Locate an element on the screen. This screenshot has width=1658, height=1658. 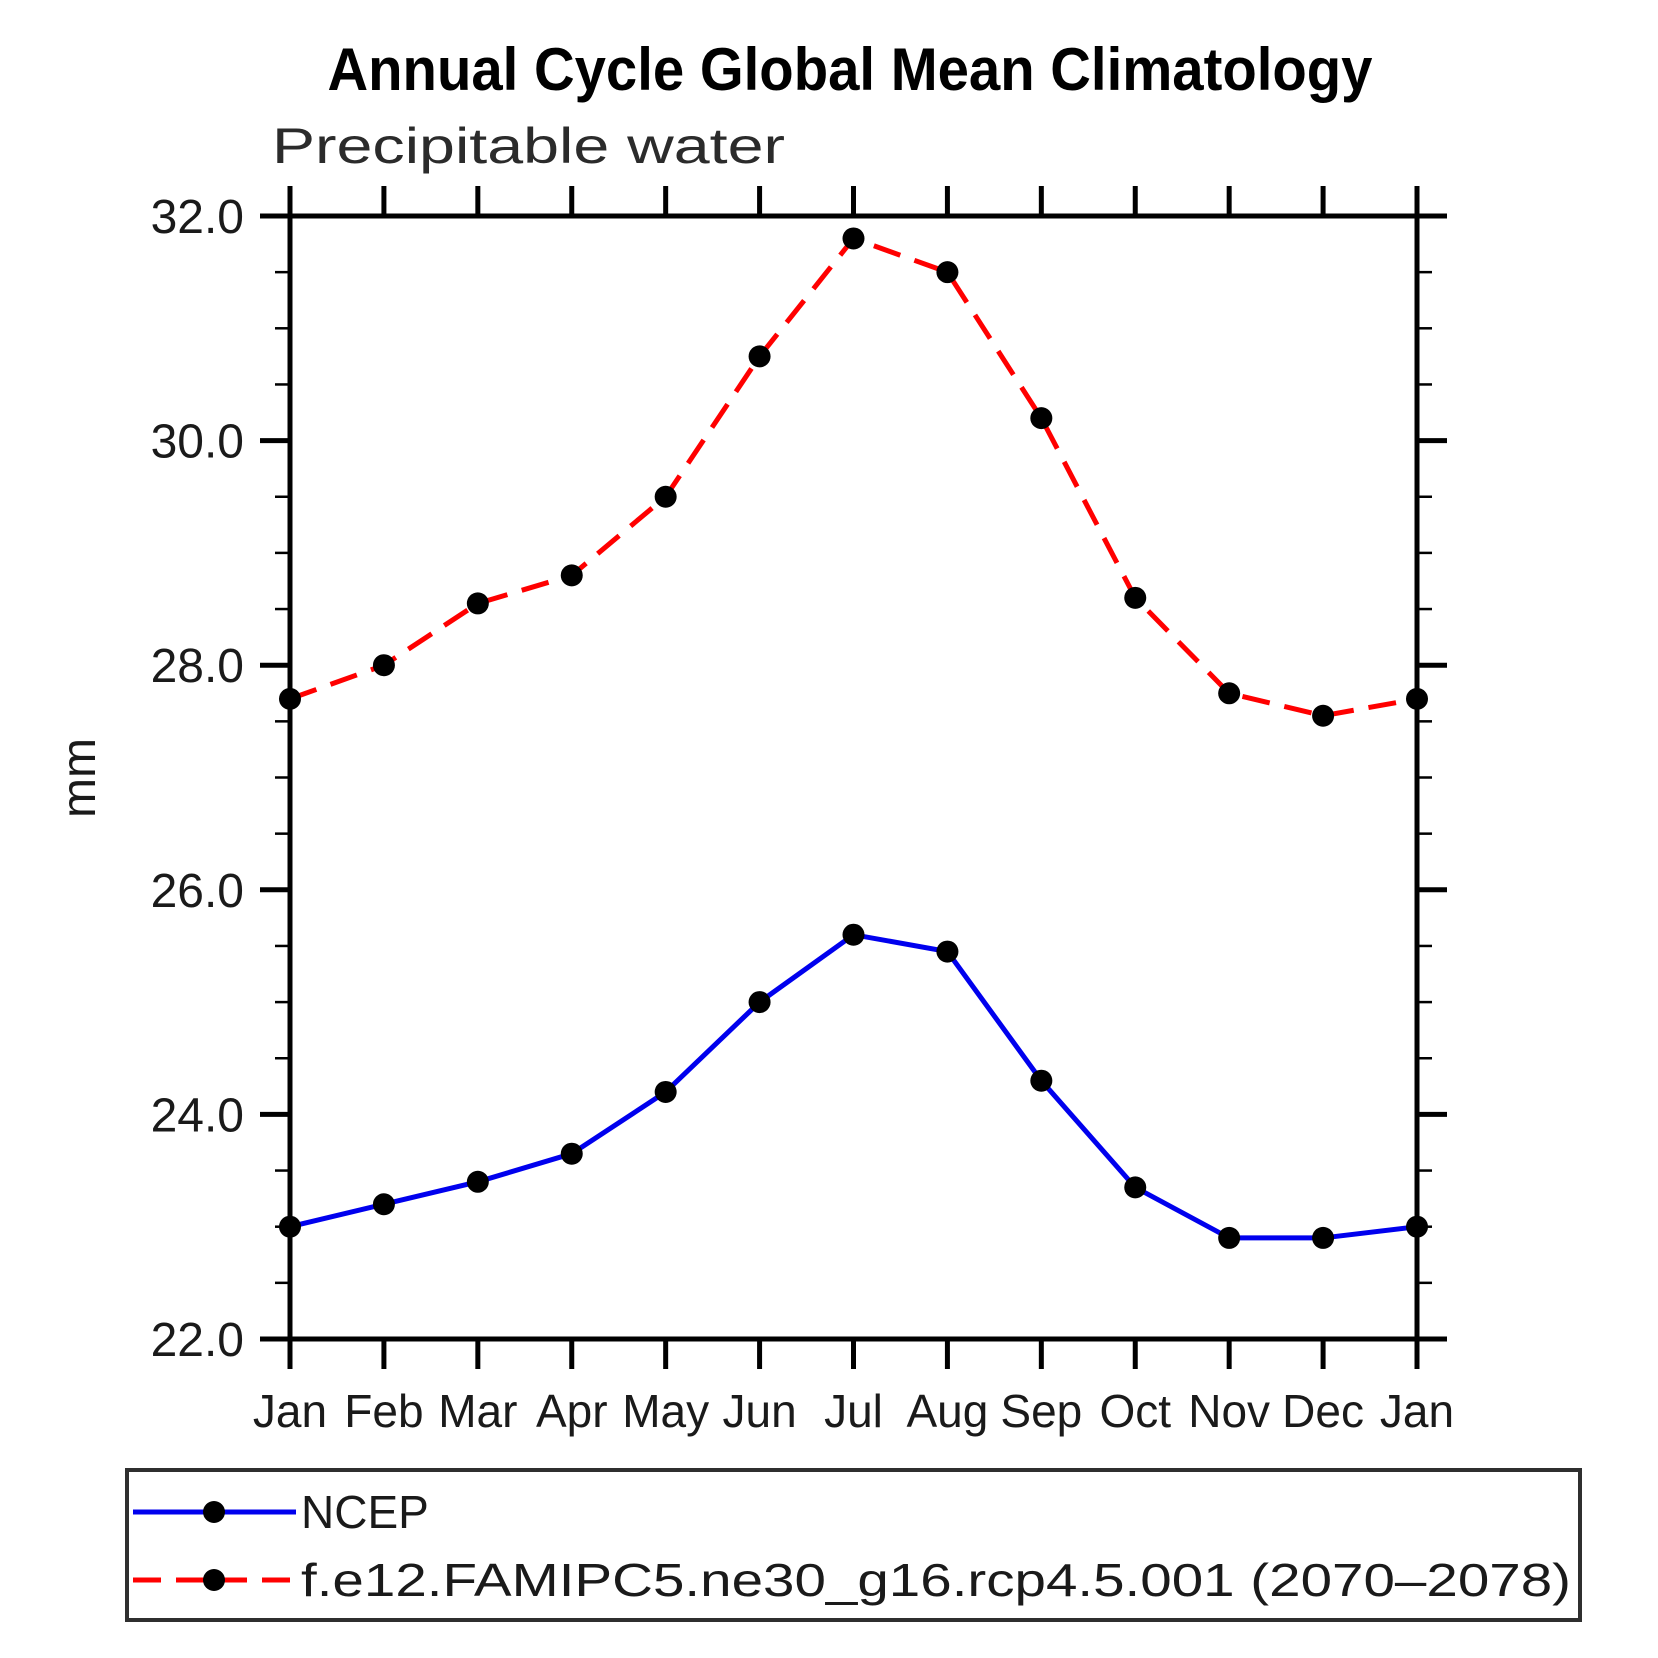
legend-box is located at coordinates (853, 1545).